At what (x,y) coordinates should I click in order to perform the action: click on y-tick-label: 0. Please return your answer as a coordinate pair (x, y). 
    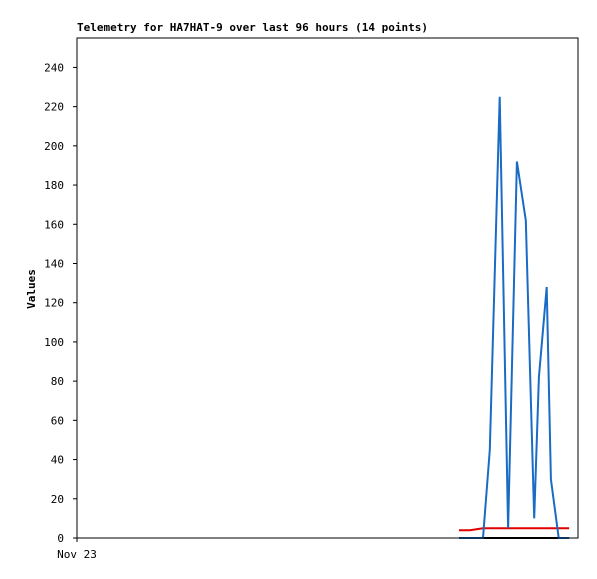
    Looking at the image, I should click on (60, 538).